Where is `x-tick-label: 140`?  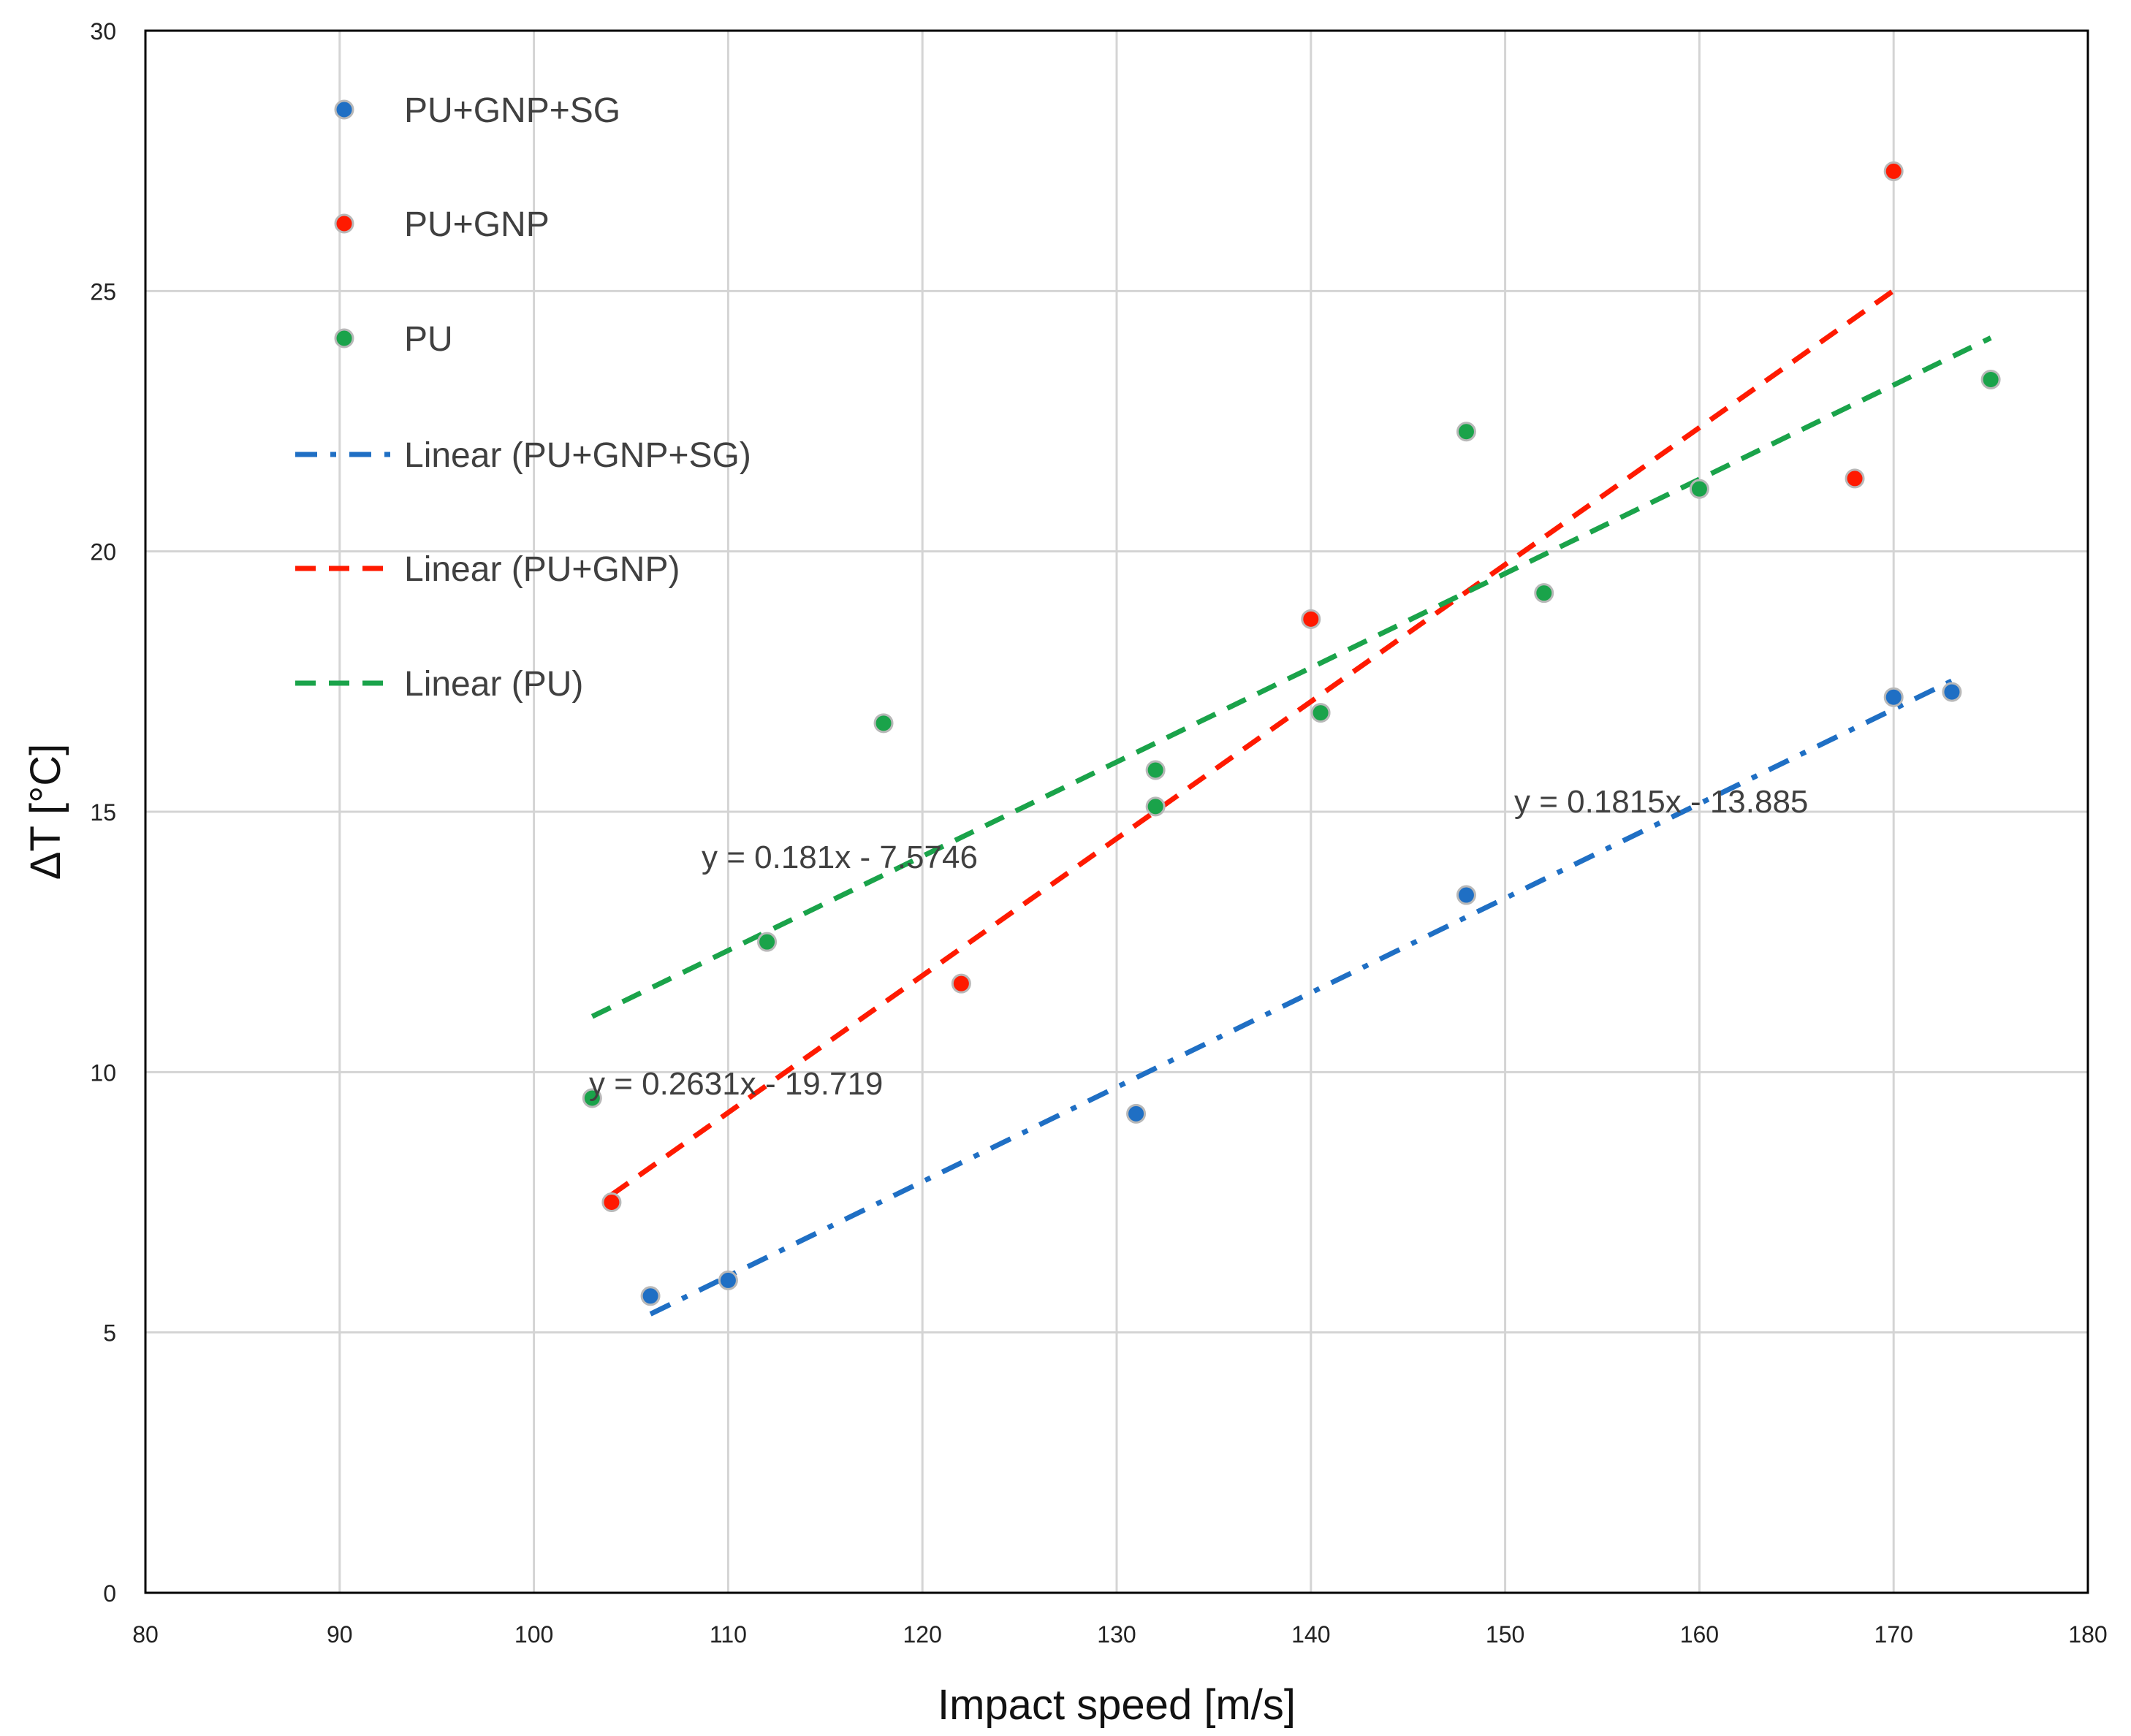
x-tick-label: 140 is located at coordinates (1310, 1634).